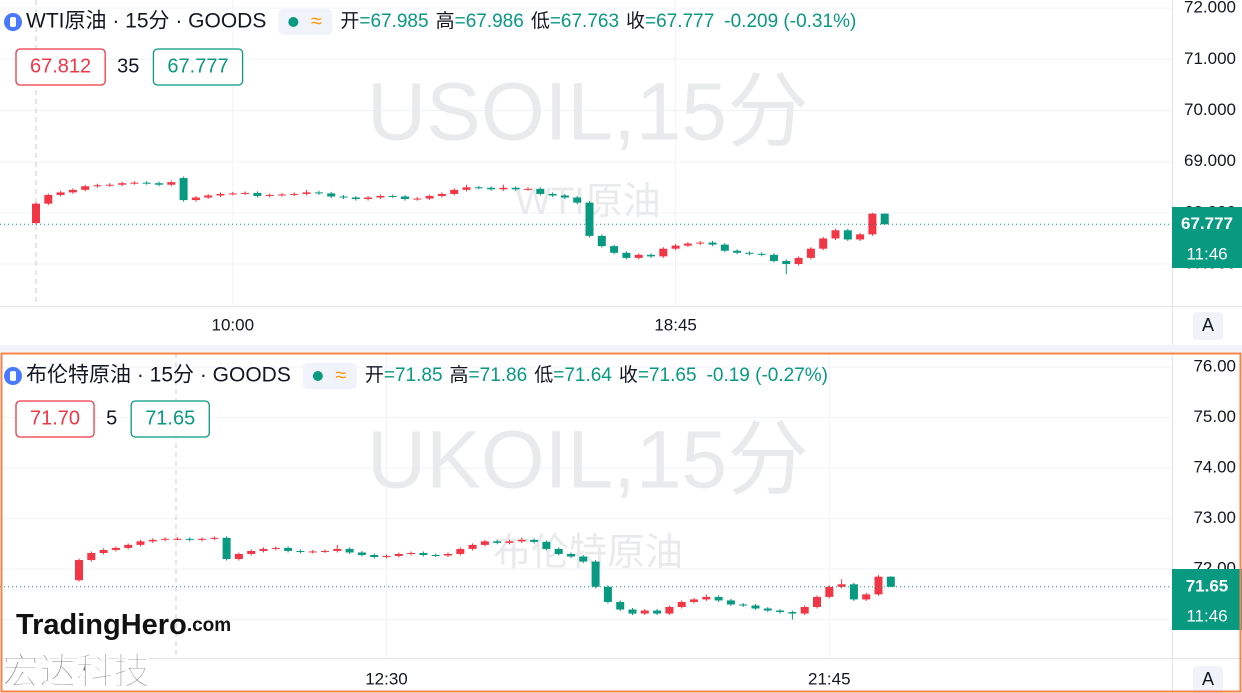 This screenshot has width=1242, height=693. I want to click on brand-name: TradingHero, so click(101, 625).